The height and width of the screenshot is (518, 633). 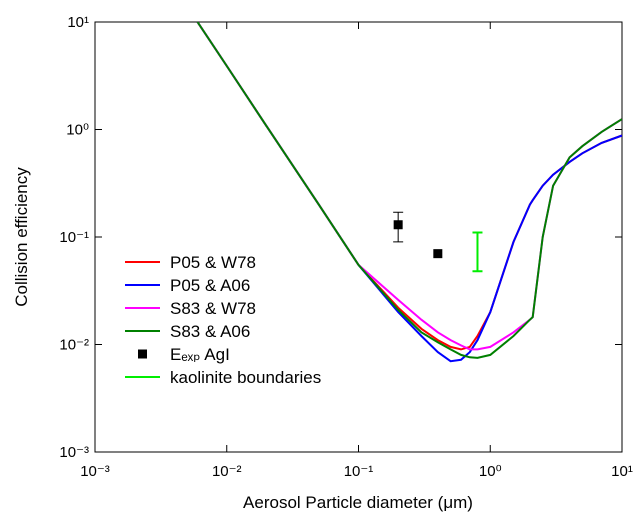 What do you see at coordinates (227, 471) in the screenshot?
I see `x-tick-label: 10⁻²` at bounding box center [227, 471].